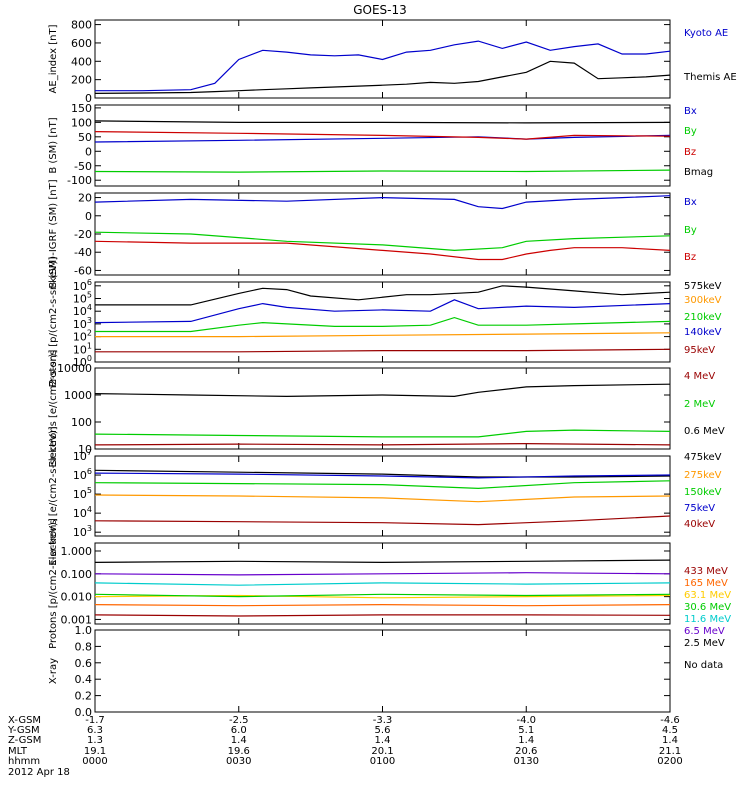 This screenshot has height=800, width=750. Describe the element at coordinates (526, 730) in the screenshot. I see `x-tick-value: 5.1` at that location.